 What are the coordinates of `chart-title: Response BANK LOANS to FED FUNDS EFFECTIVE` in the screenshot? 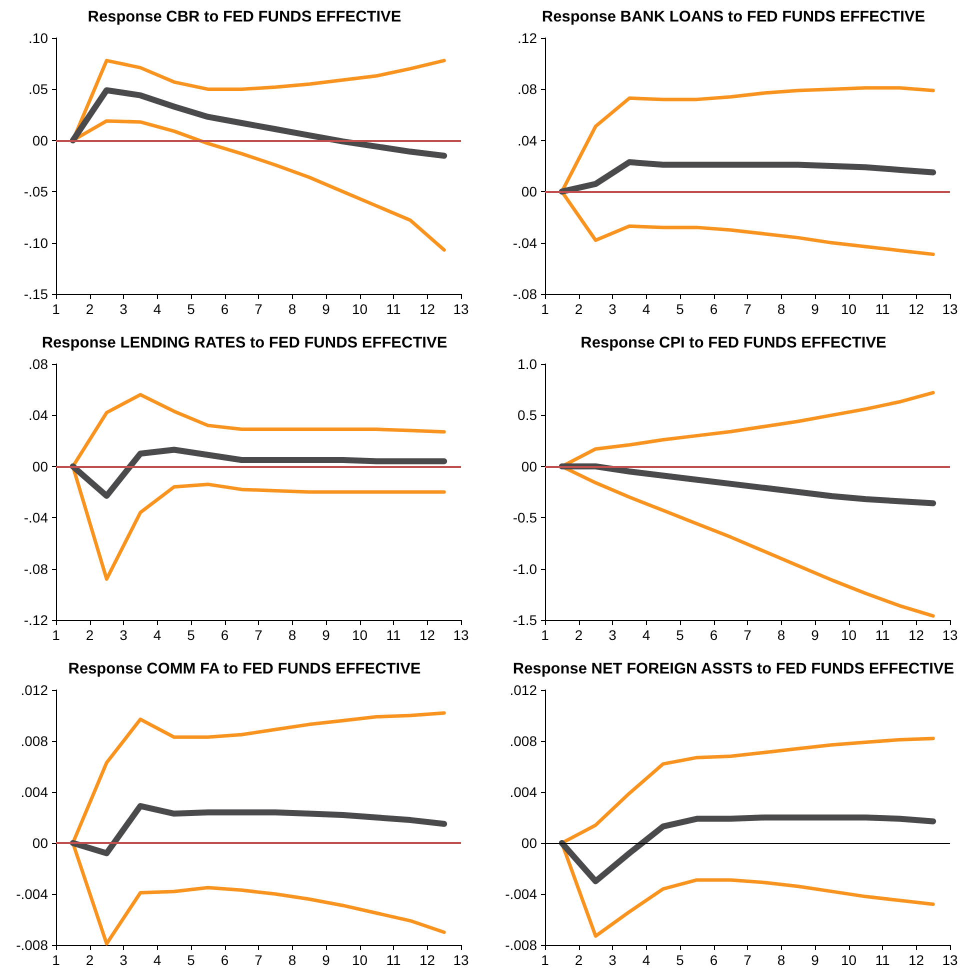 It's located at (734, 17).